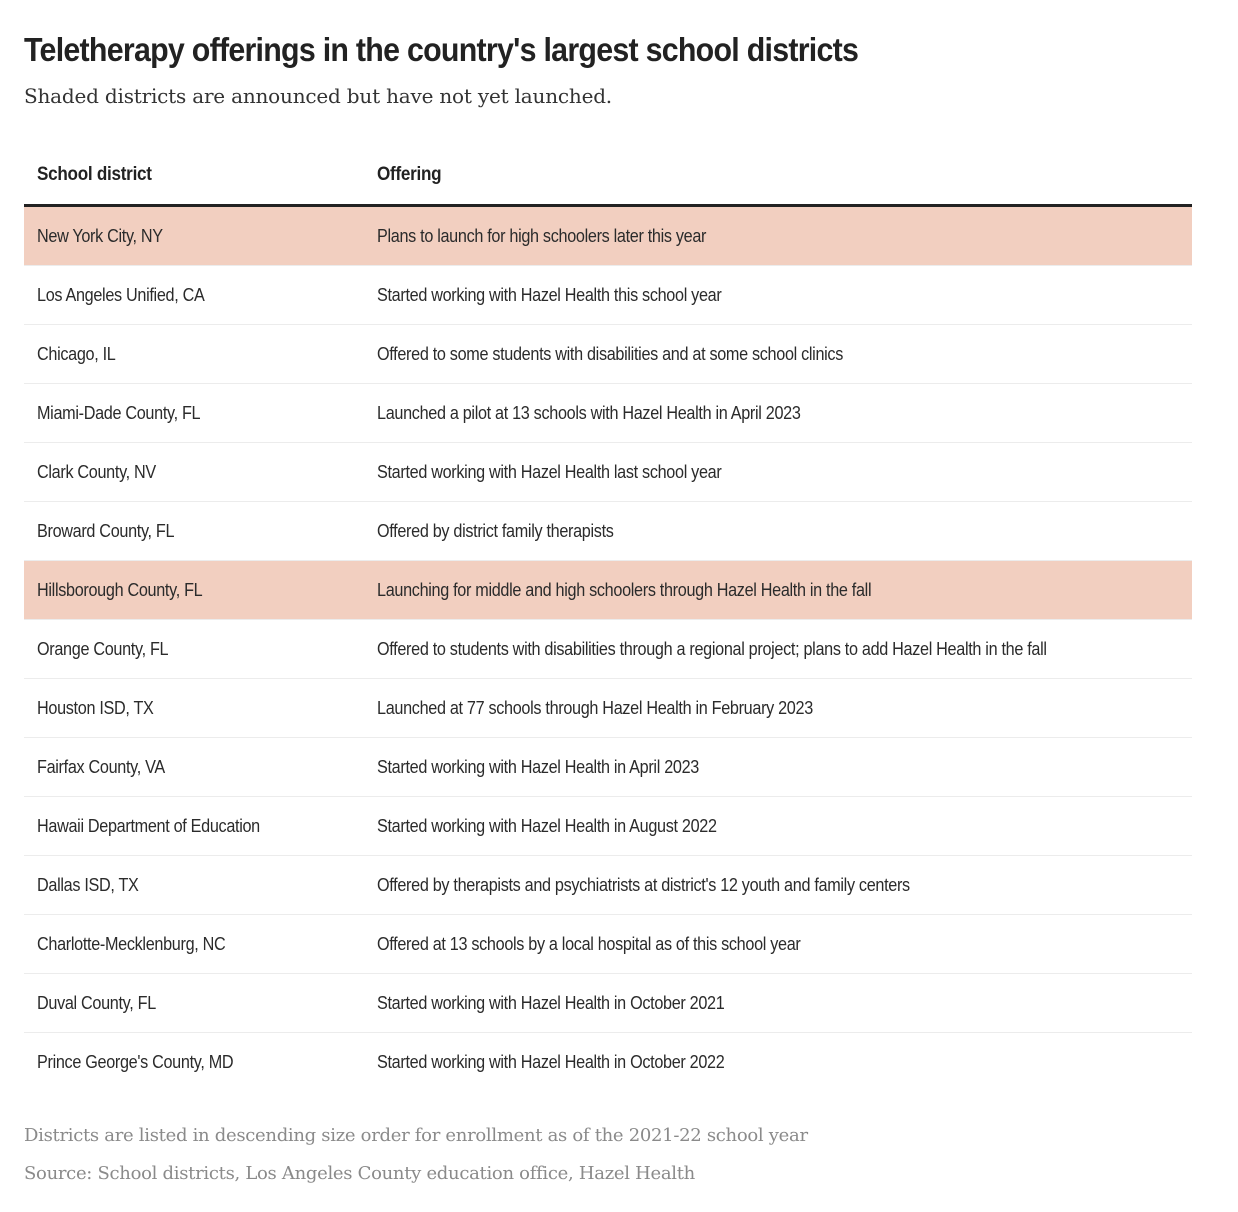  Describe the element at coordinates (76, 353) in the screenshot. I see `district-name: Chicago, IL` at that location.